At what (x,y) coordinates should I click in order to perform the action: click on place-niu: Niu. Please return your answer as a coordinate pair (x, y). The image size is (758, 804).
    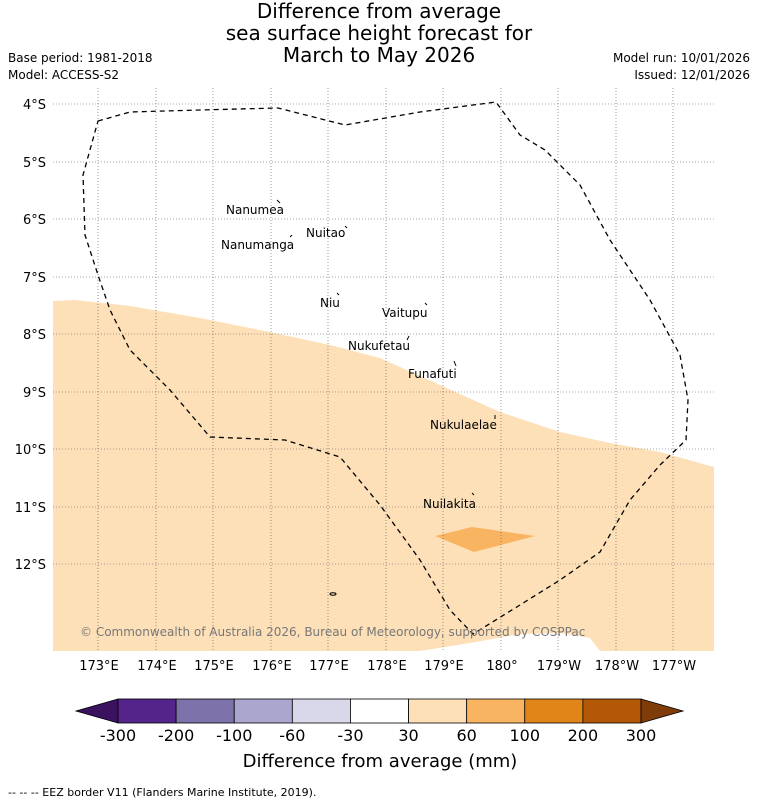
    Looking at the image, I should click on (330, 303).